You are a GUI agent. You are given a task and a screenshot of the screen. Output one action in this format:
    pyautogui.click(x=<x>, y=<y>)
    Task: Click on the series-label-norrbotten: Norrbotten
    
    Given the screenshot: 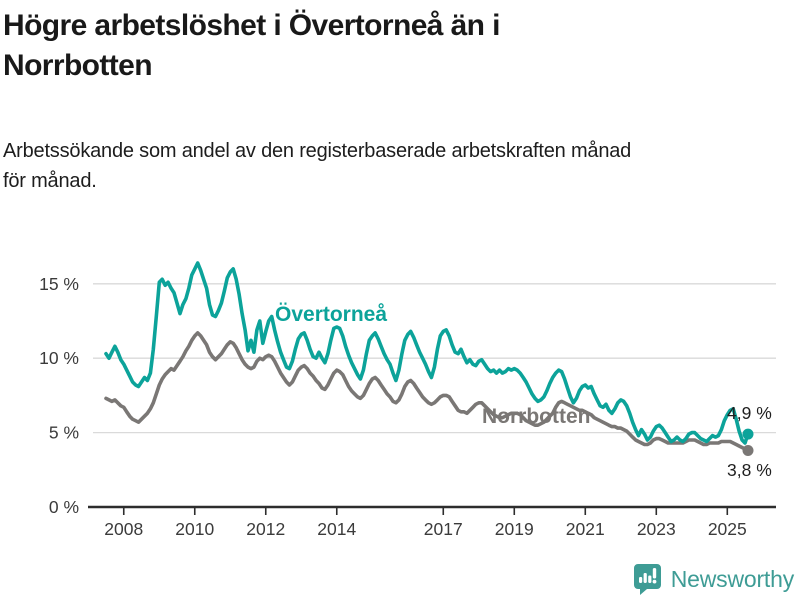 What is the action you would take?
    pyautogui.click(x=536, y=416)
    